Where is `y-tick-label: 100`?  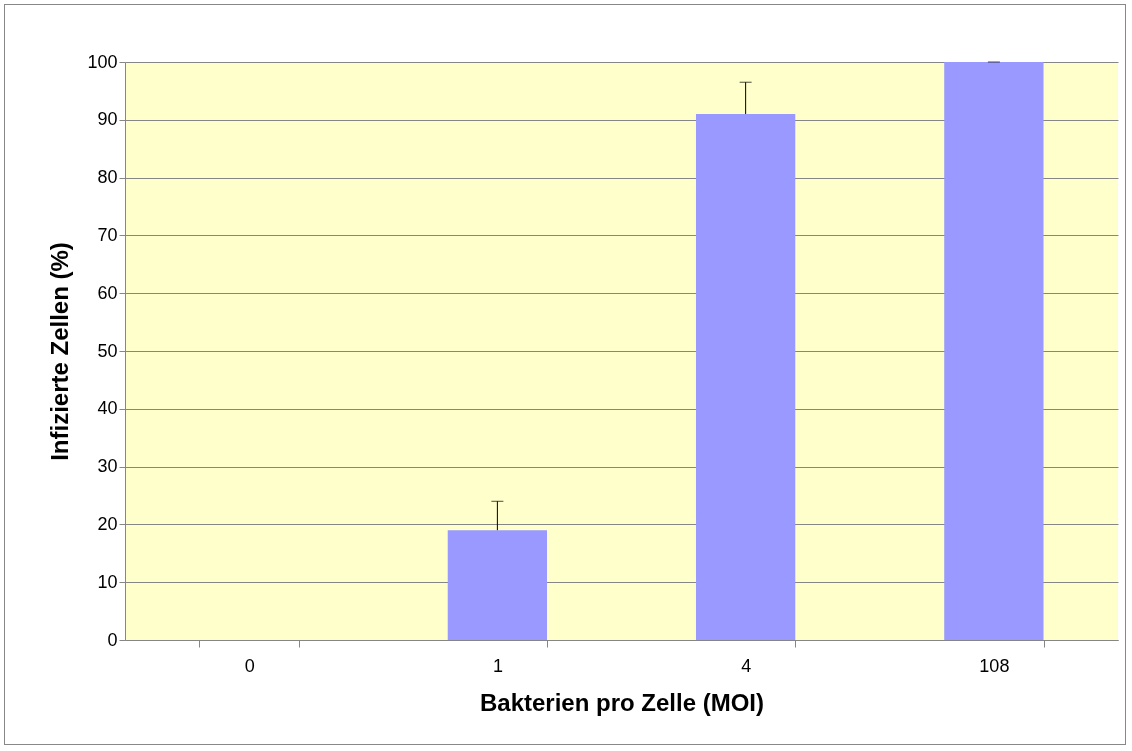
y-tick-label: 100 is located at coordinates (102, 61).